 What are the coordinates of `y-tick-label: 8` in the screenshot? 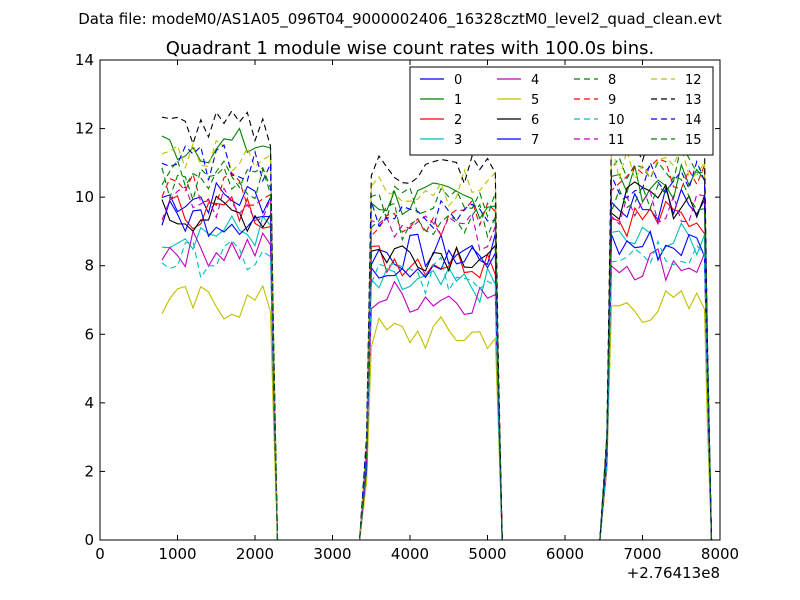 It's located at (89, 266).